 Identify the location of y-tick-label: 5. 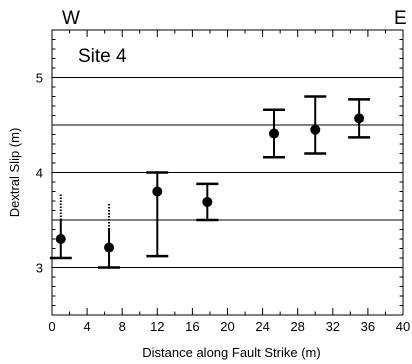
(39, 78).